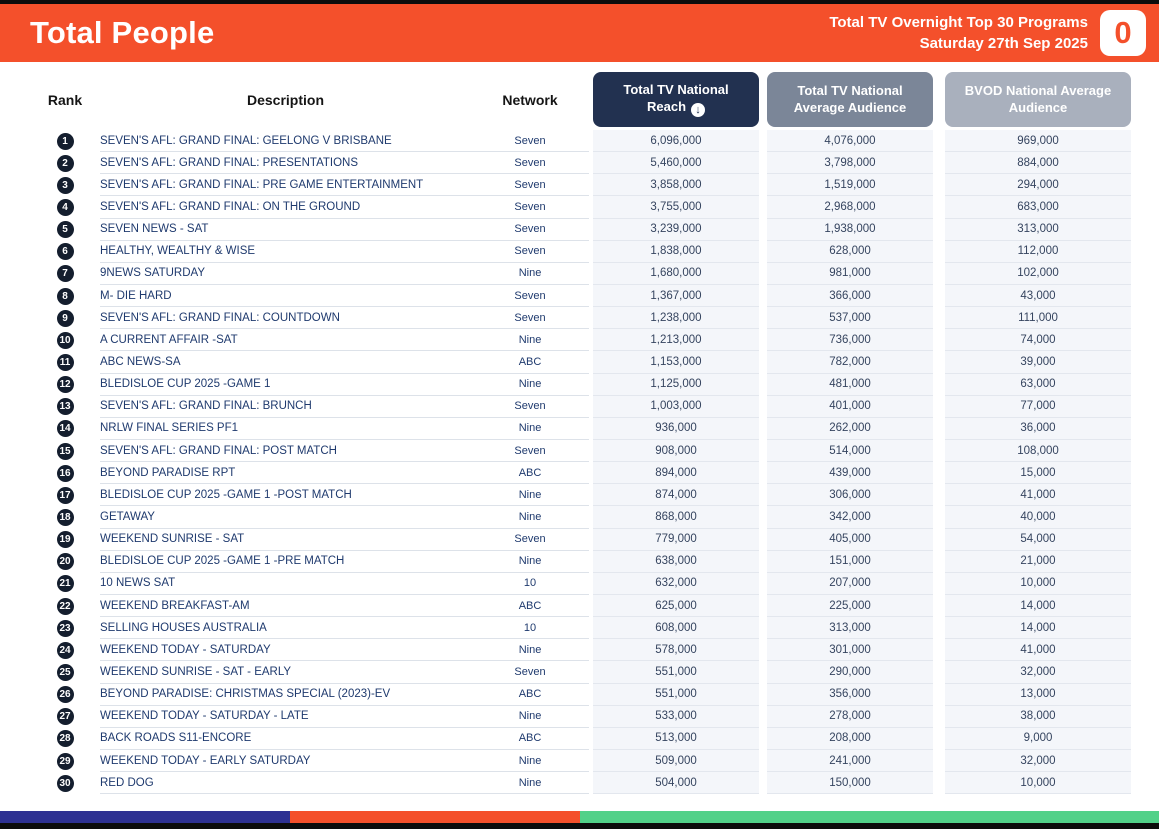  I want to click on rank-badge: 24, so click(65, 650).